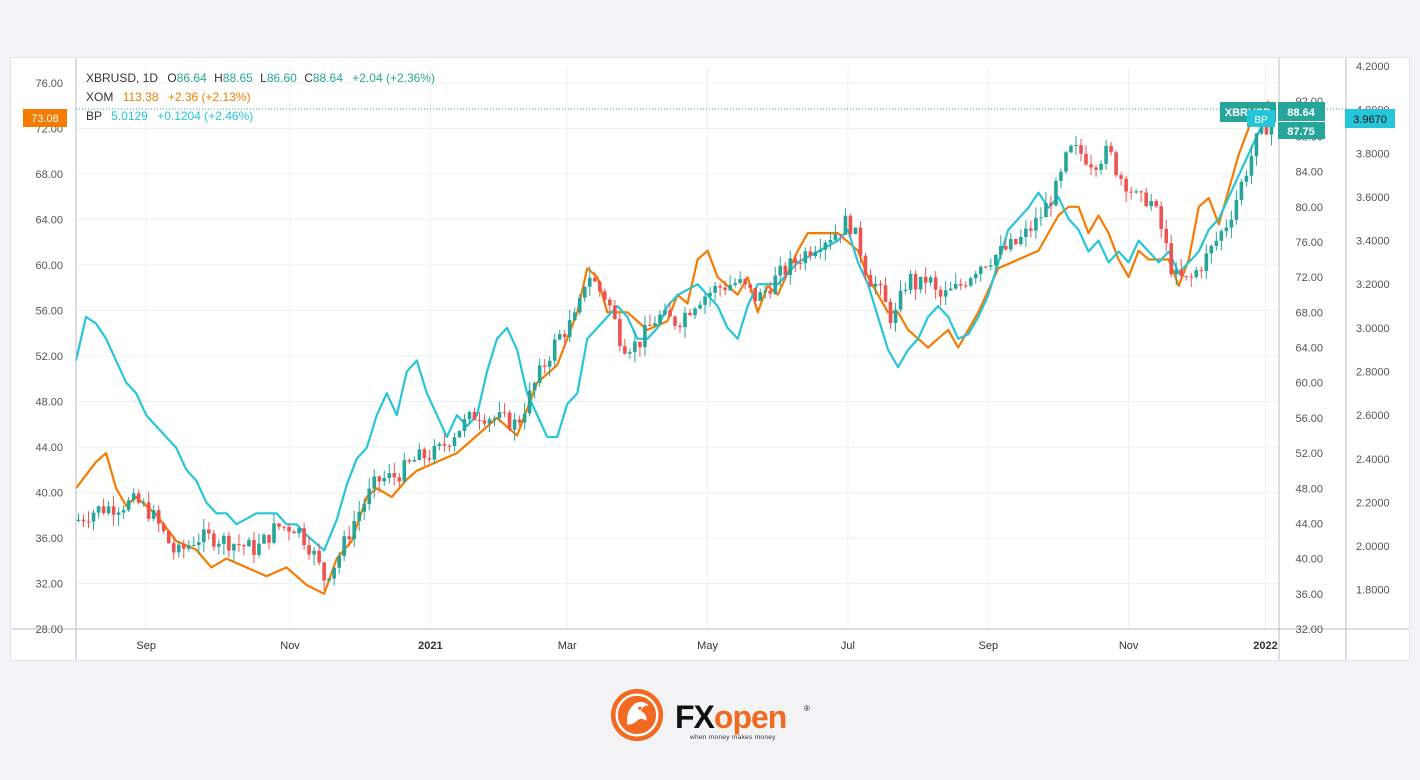 The height and width of the screenshot is (780, 1420). What do you see at coordinates (49, 403) in the screenshot?
I see `left-axis-tick: 48.00` at bounding box center [49, 403].